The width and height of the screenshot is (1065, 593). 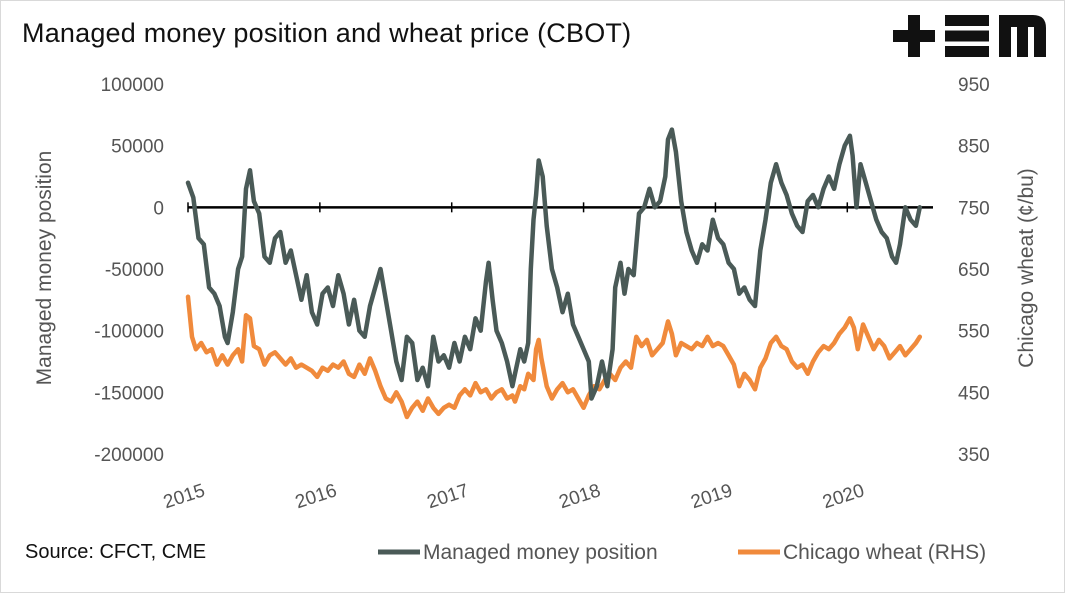 What do you see at coordinates (974, 208) in the screenshot?
I see `right-tick-label: 750` at bounding box center [974, 208].